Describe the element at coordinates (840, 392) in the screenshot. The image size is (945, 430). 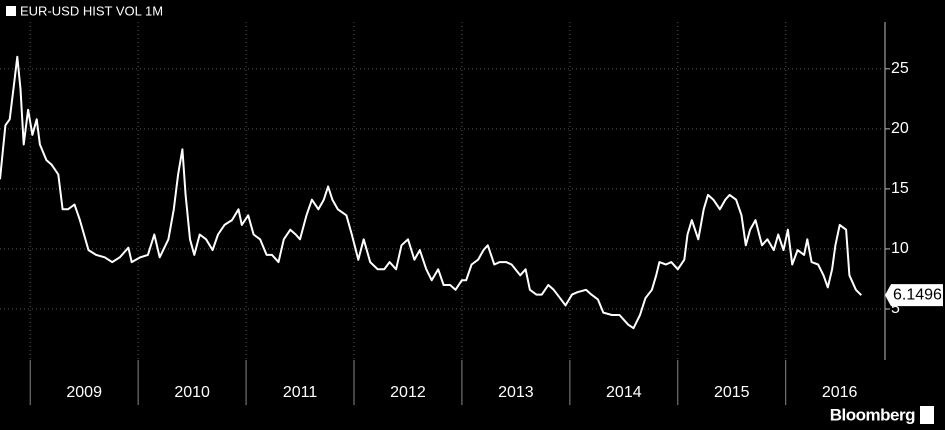
I see `x-tick-label: 2016` at that location.